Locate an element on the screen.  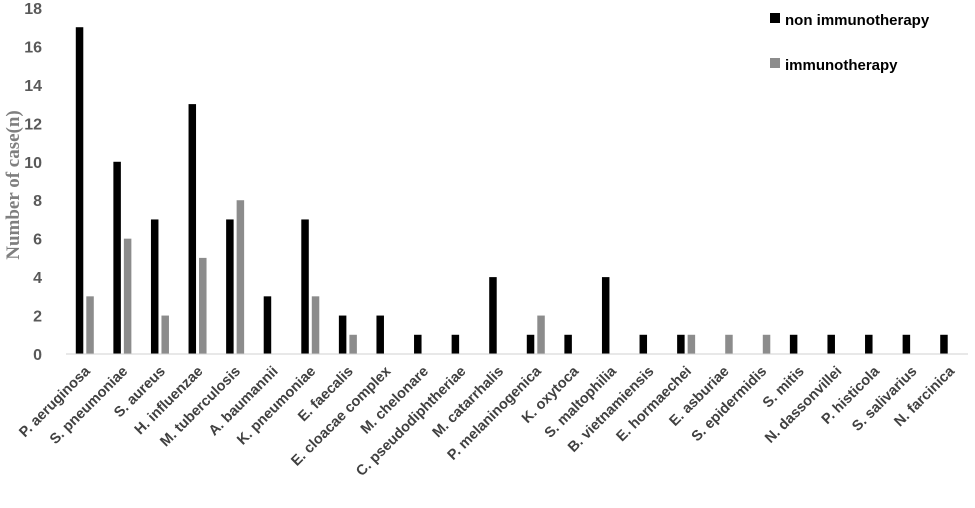
legend-label: non immunotherapy is located at coordinates (857, 20).